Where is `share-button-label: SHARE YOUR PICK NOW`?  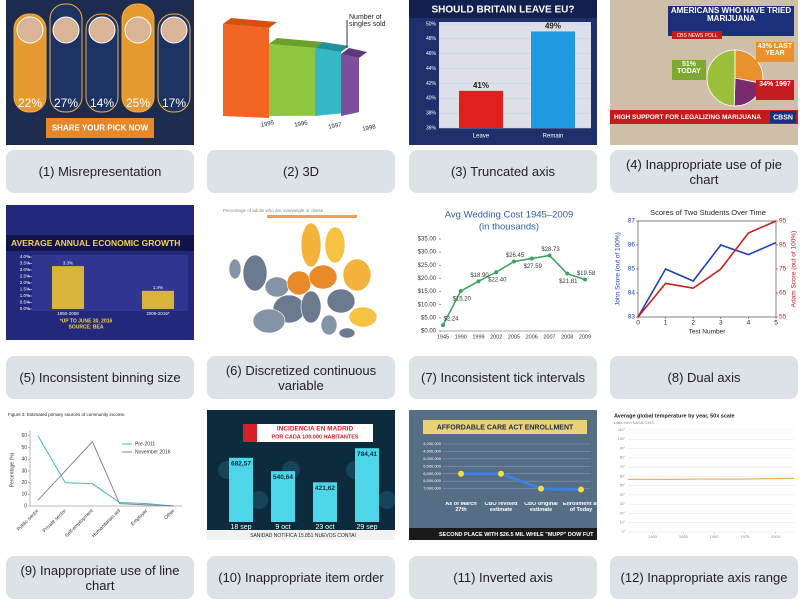
share-button-label: SHARE YOUR PICK NOW is located at coordinates (100, 128).